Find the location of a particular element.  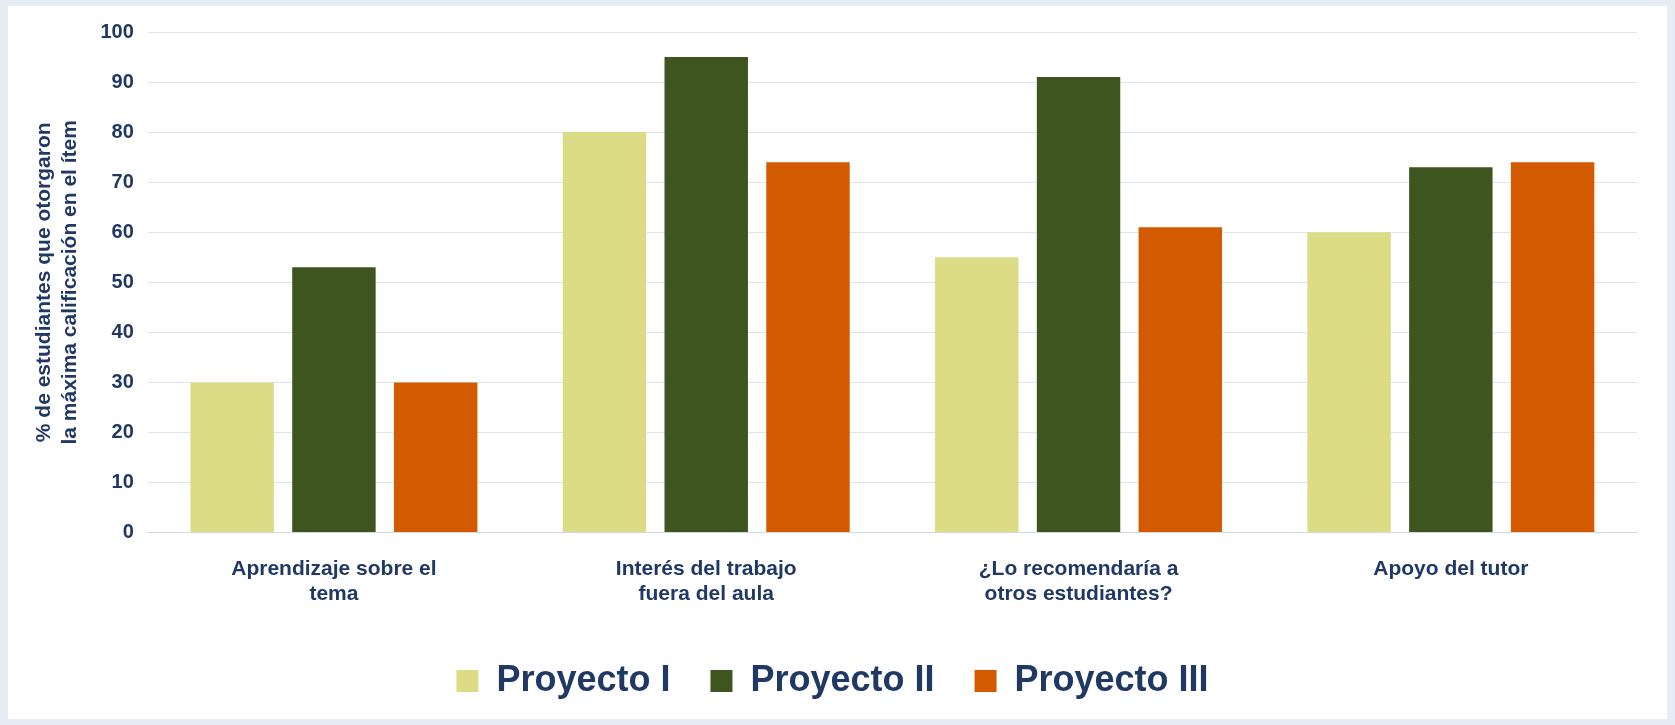

y-tick-label: 60 is located at coordinates (122, 230).